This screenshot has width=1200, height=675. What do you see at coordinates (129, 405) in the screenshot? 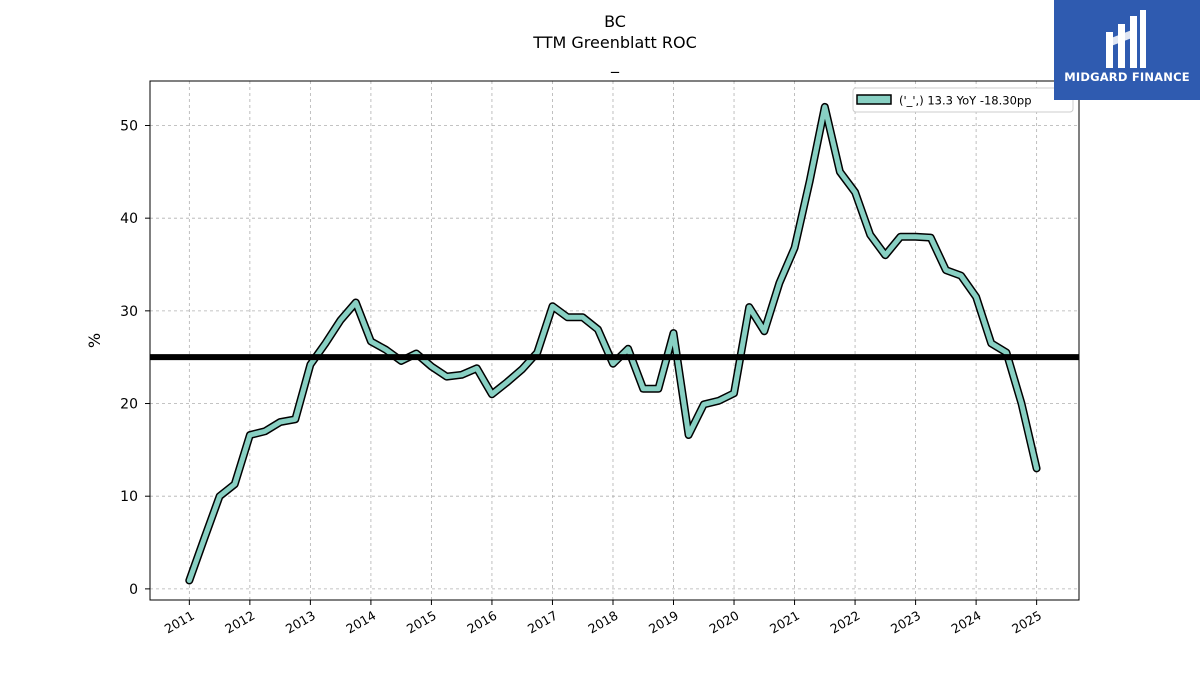
I see `y-tick-label: 20` at bounding box center [129, 405].